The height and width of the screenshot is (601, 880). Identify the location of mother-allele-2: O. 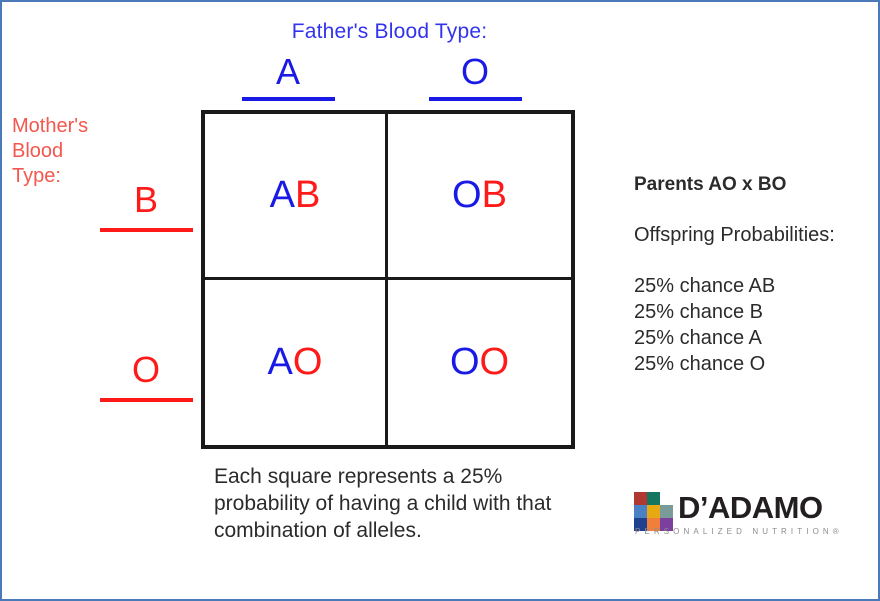
(146, 376).